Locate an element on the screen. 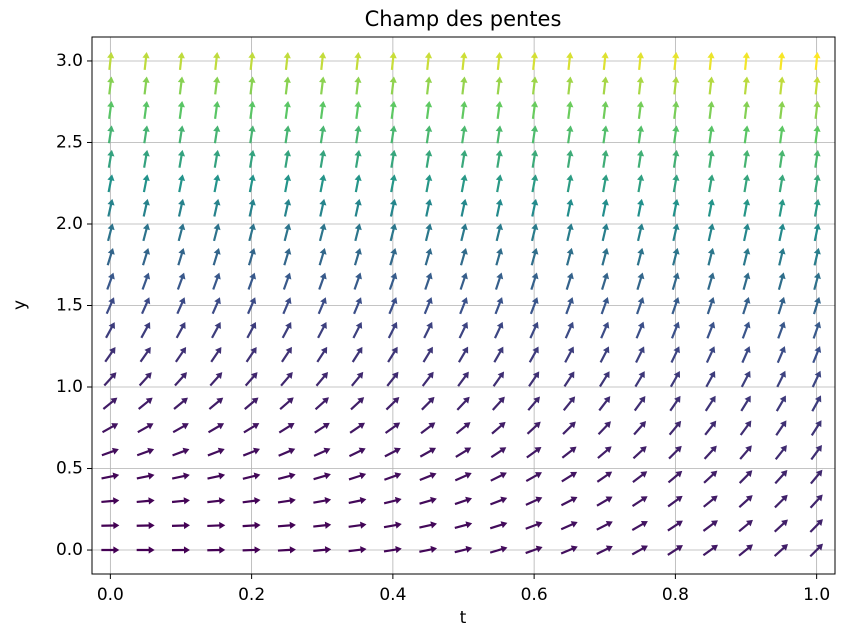 The height and width of the screenshot is (638, 860). x-tick-label: 0.2 is located at coordinates (251, 595).